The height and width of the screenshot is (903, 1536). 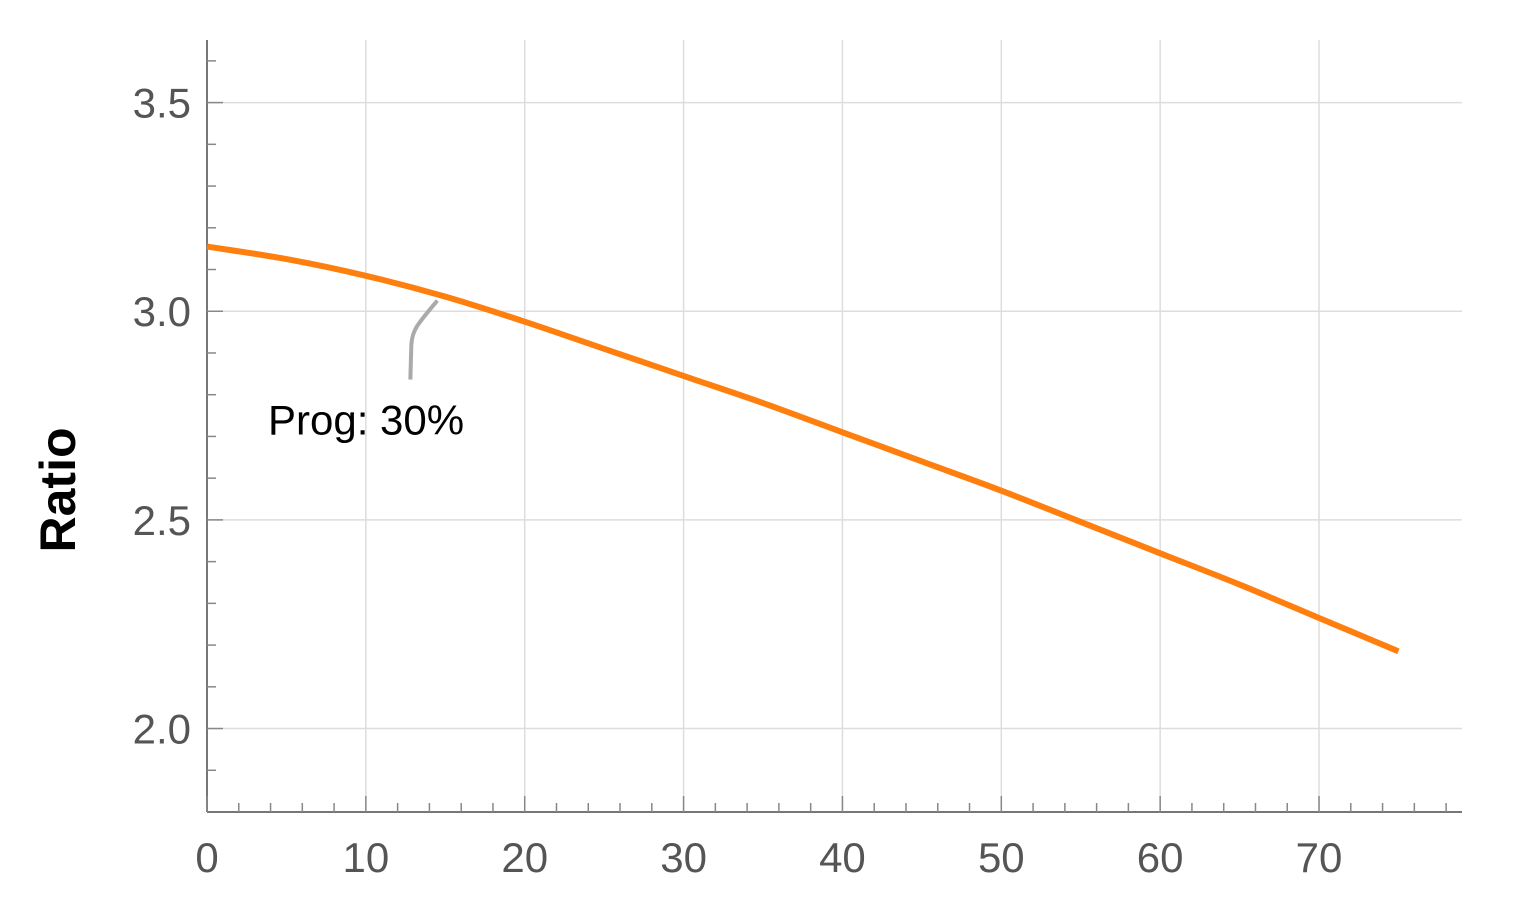 I want to click on y-axis-label: Ratio, so click(x=58, y=490).